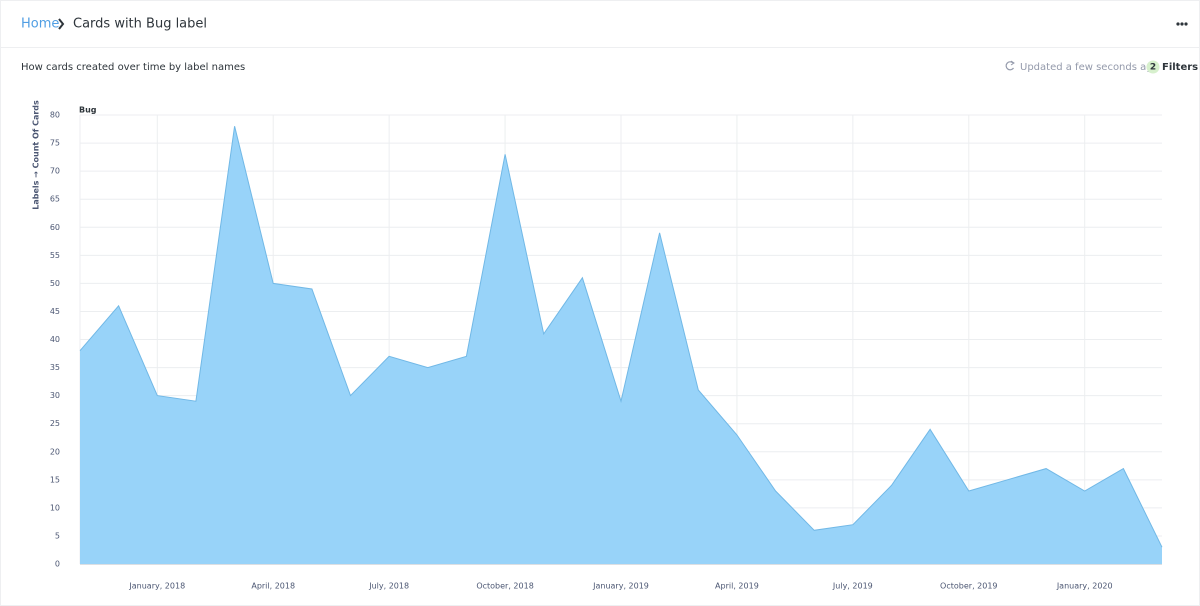 This screenshot has height=606, width=1200. Describe the element at coordinates (55, 451) in the screenshot. I see `y-tick-label: 20` at that location.